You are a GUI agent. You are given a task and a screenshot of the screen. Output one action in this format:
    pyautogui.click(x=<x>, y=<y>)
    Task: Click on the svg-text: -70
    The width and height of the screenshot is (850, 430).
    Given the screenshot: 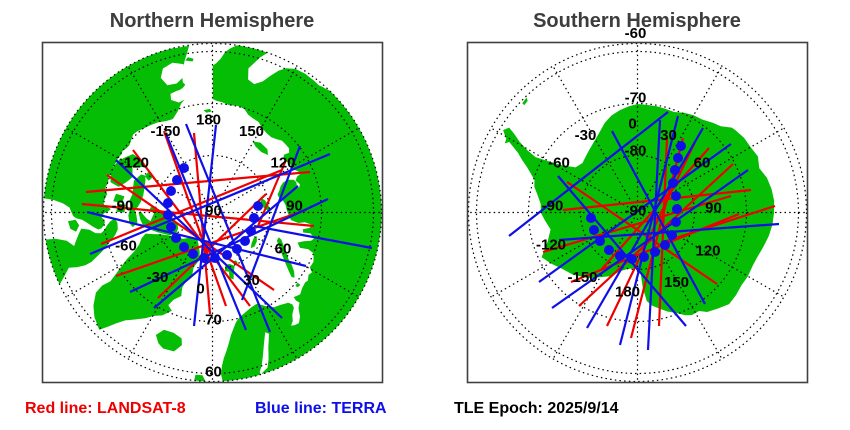 What is the action you would take?
    pyautogui.click(x=636, y=98)
    